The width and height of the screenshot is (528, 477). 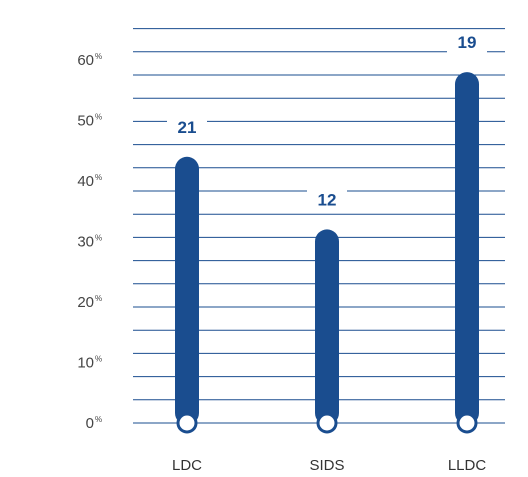 What do you see at coordinates (85, 242) in the screenshot?
I see `y-tick-label: 30` at bounding box center [85, 242].